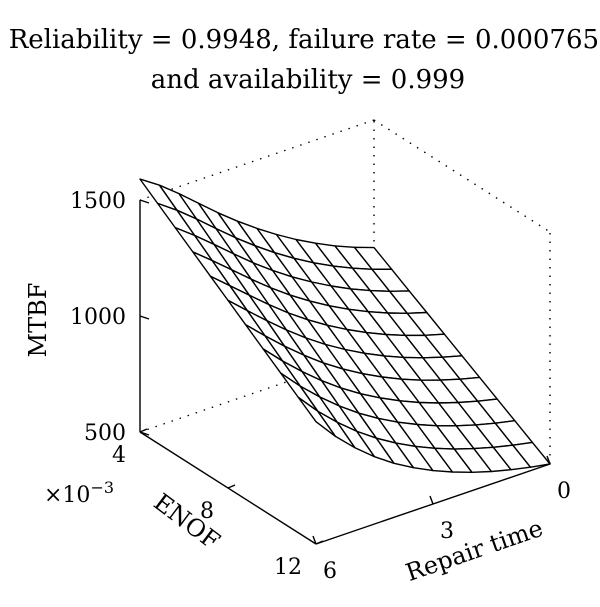 Image resolution: width=600 pixels, height=607 pixels. What do you see at coordinates (288, 567) in the screenshot?
I see `y-tick-label: 12` at bounding box center [288, 567].